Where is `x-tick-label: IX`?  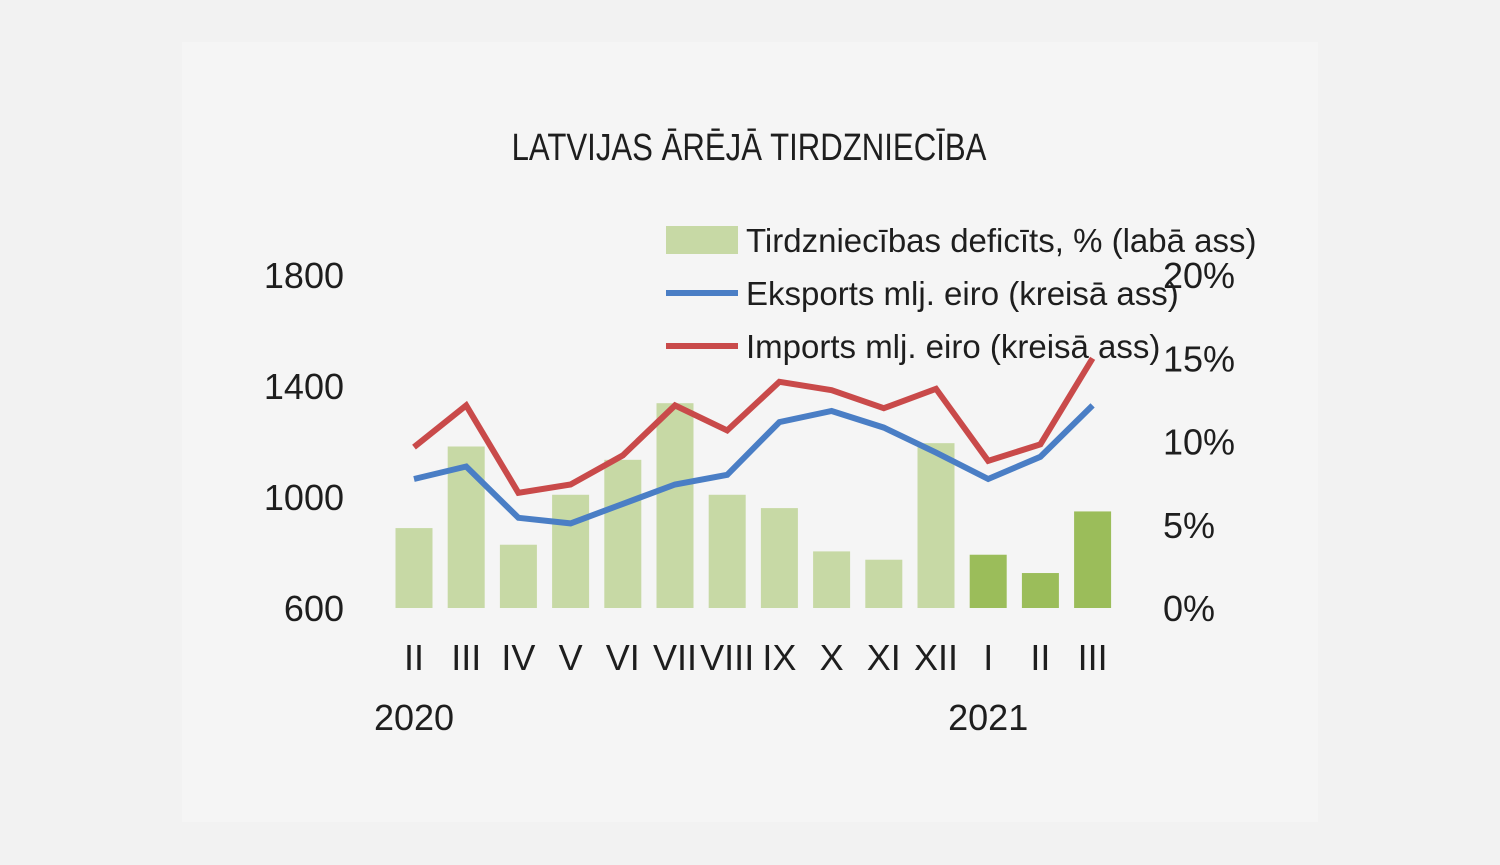
x-tick-label: IX is located at coordinates (779, 657).